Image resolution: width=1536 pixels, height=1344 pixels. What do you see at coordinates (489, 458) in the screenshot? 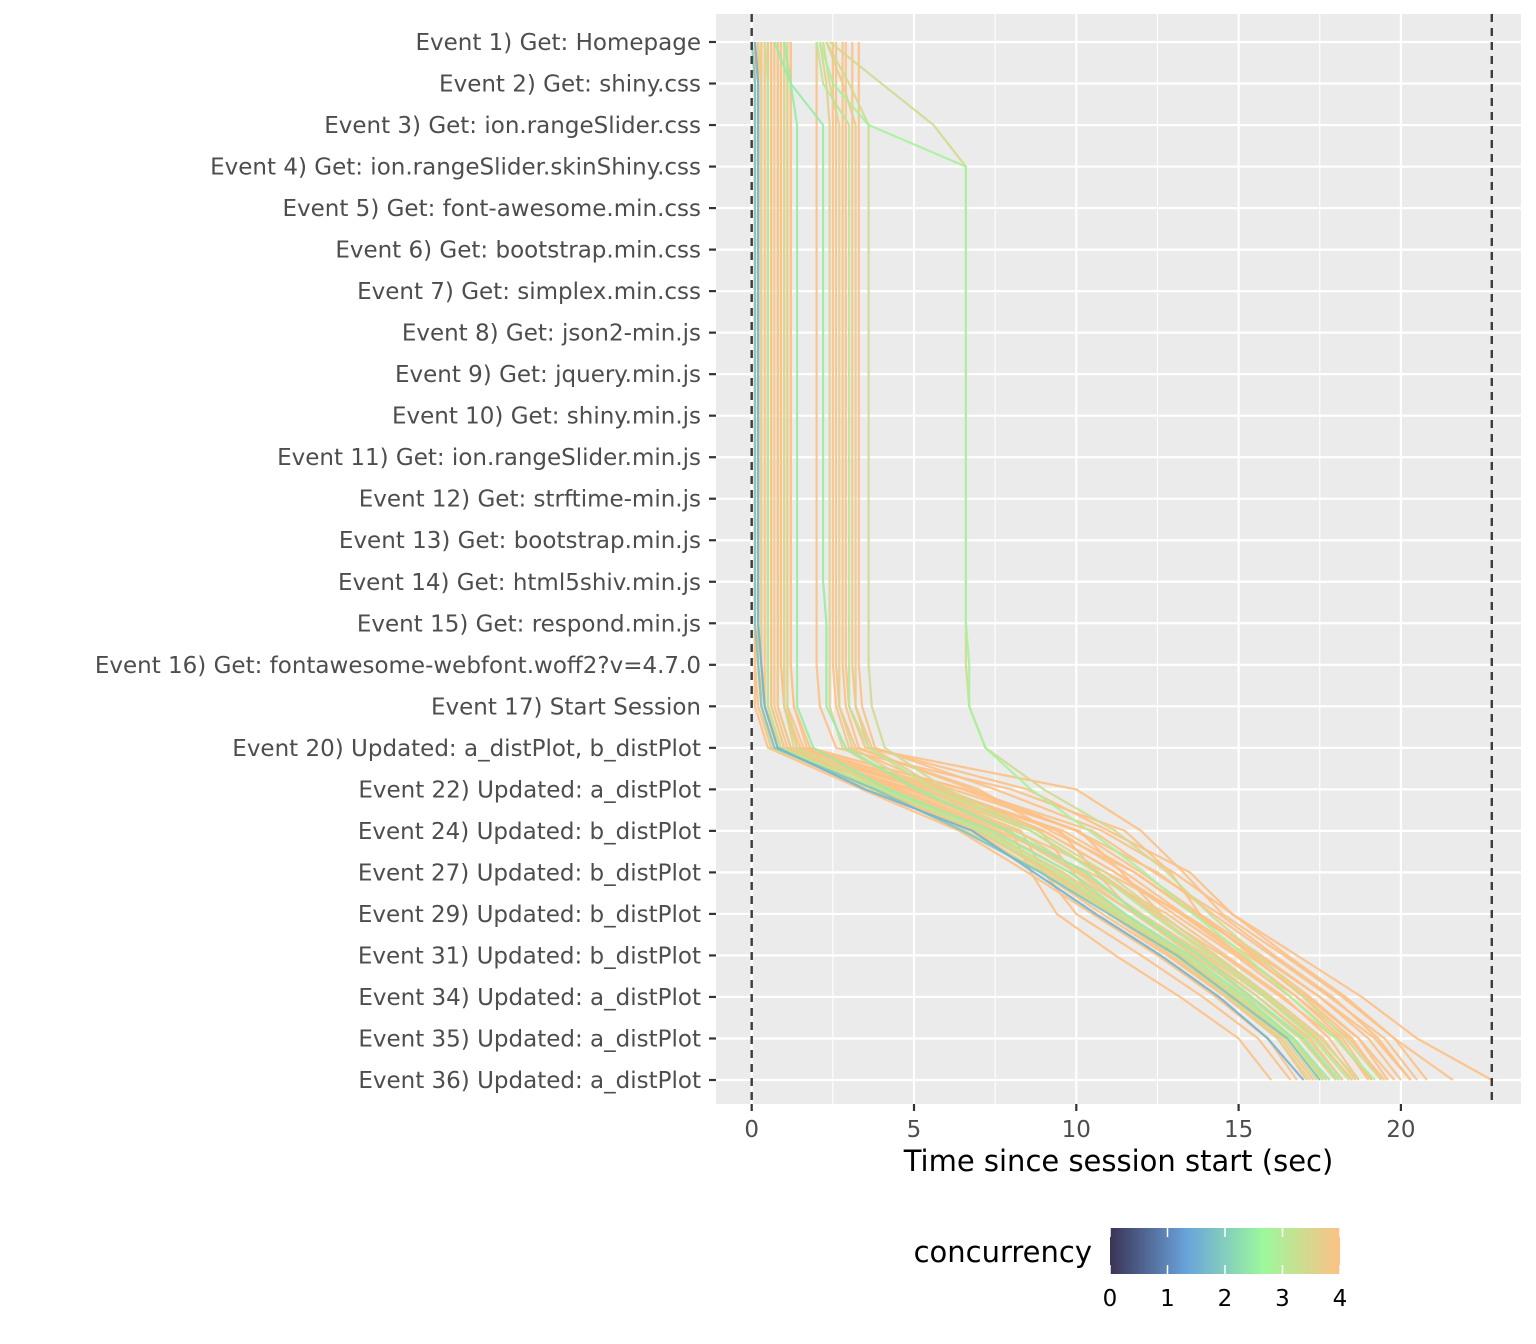
I see `y-tick-label: Event 11) Get: ion.rangeSlider.min.js` at bounding box center [489, 458].